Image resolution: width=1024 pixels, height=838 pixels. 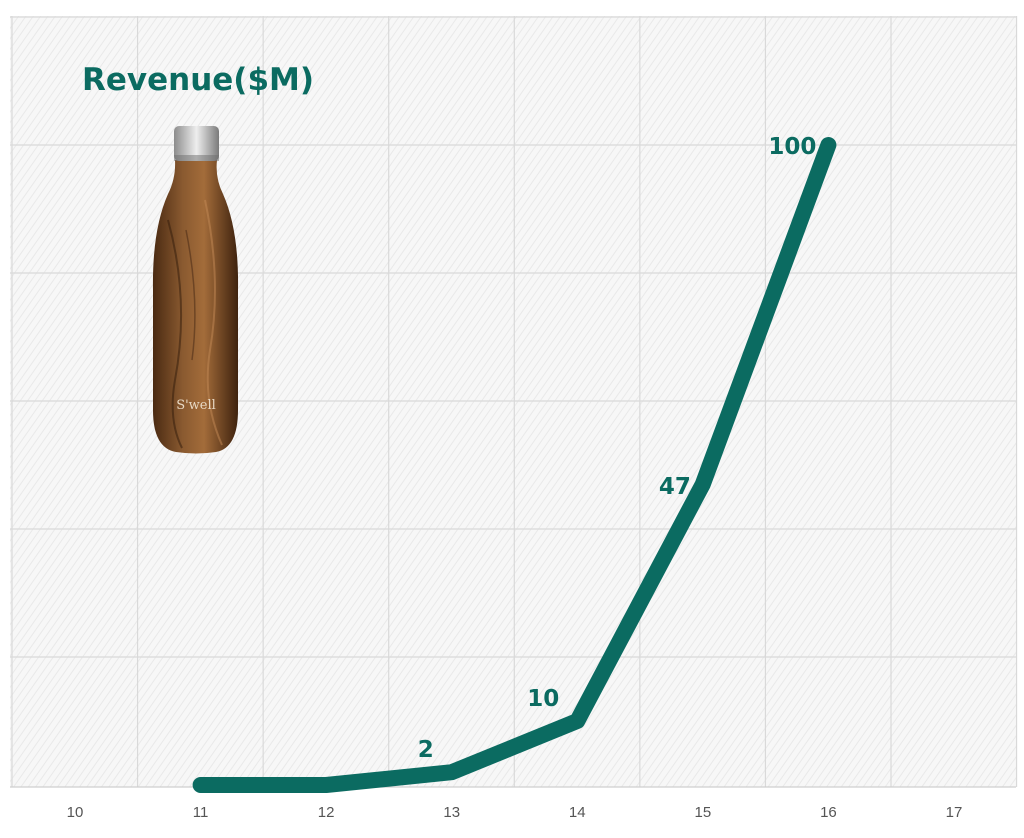 I want to click on x-tick-label: 16, so click(x=828, y=812).